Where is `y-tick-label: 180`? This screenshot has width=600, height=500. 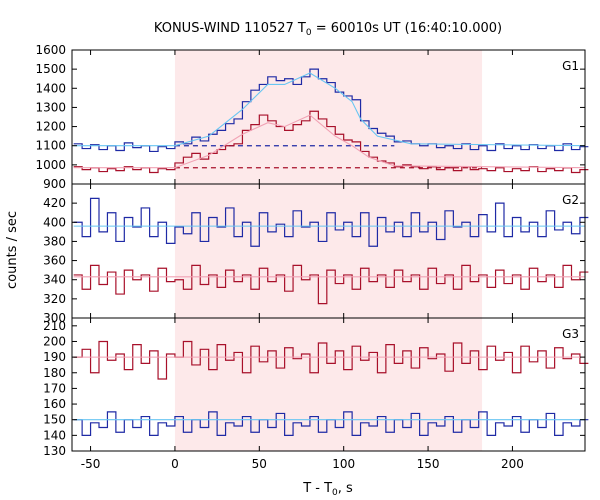
y-tick-label: 180 is located at coordinates (54, 373).